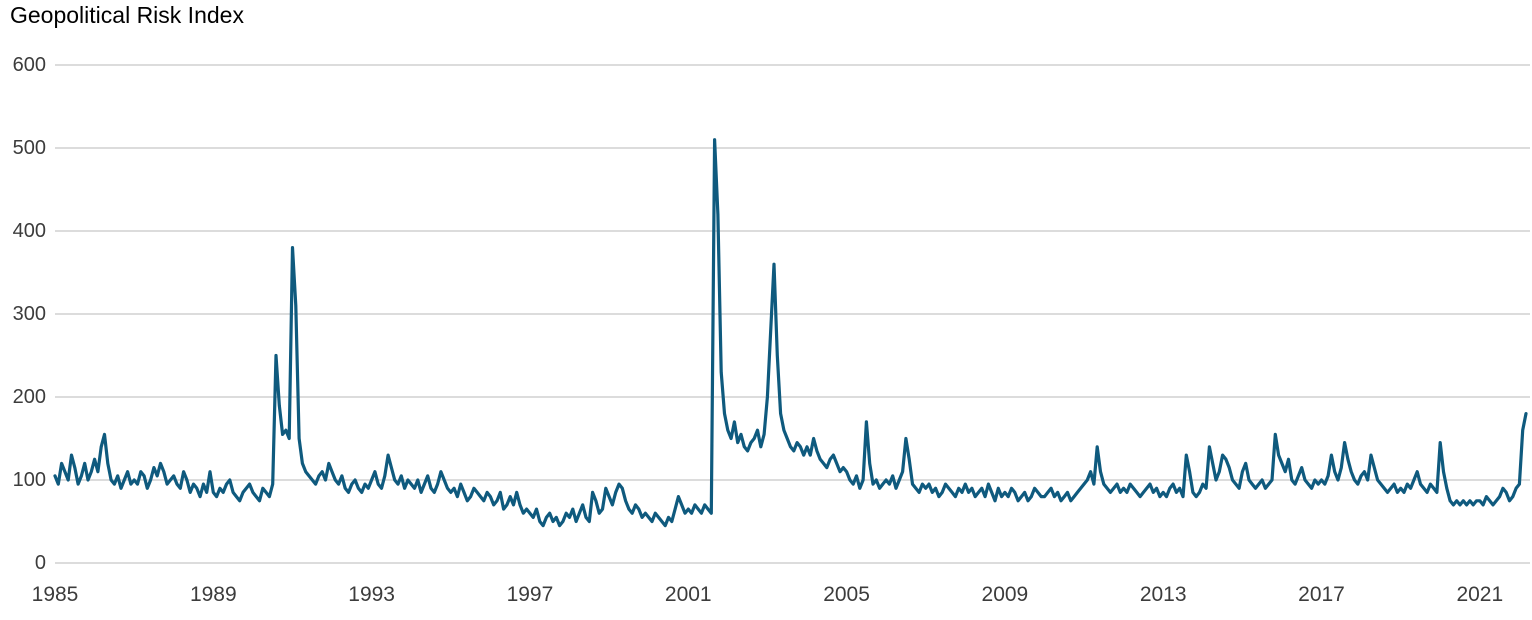 This screenshot has width=1532, height=620. Describe the element at coordinates (29, 65) in the screenshot. I see `y-tick-label: 600` at that location.